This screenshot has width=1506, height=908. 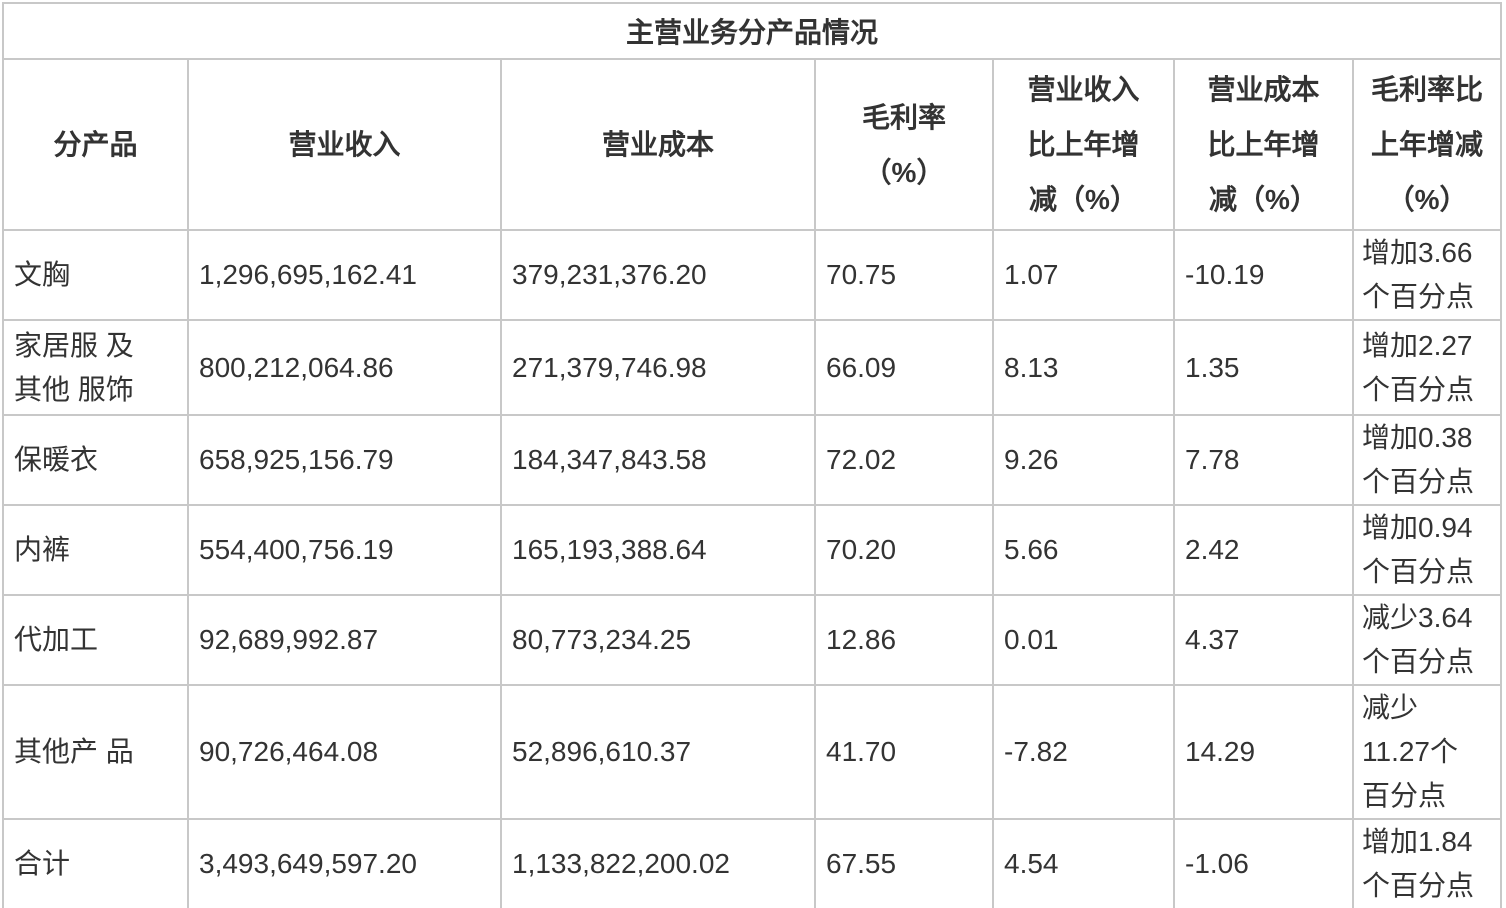 What do you see at coordinates (344, 275) in the screenshot?
I see `cell-revenue: 1,296,695,162.41` at bounding box center [344, 275].